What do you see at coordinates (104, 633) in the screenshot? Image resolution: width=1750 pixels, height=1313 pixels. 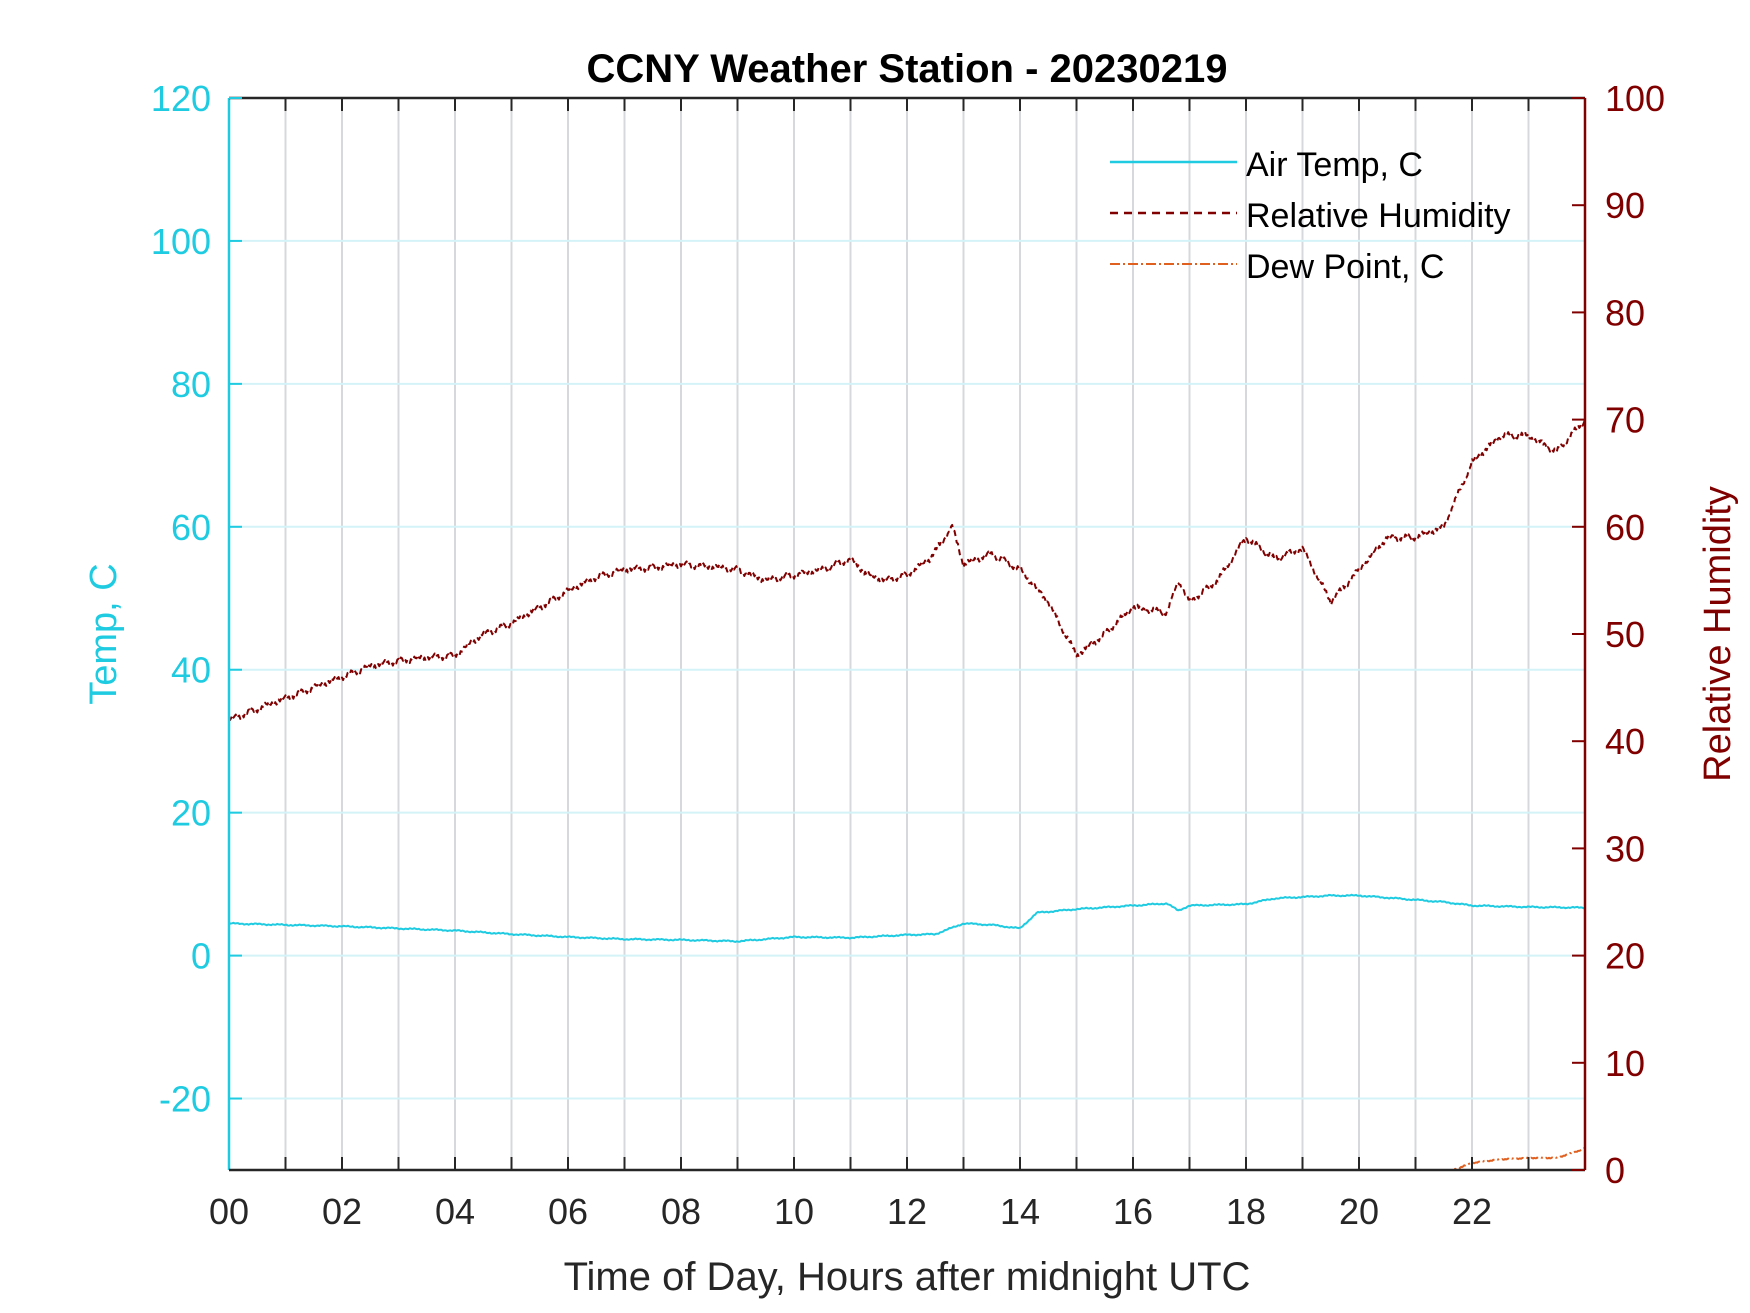 I see `y-left-axis-label: Temp, C` at bounding box center [104, 633].